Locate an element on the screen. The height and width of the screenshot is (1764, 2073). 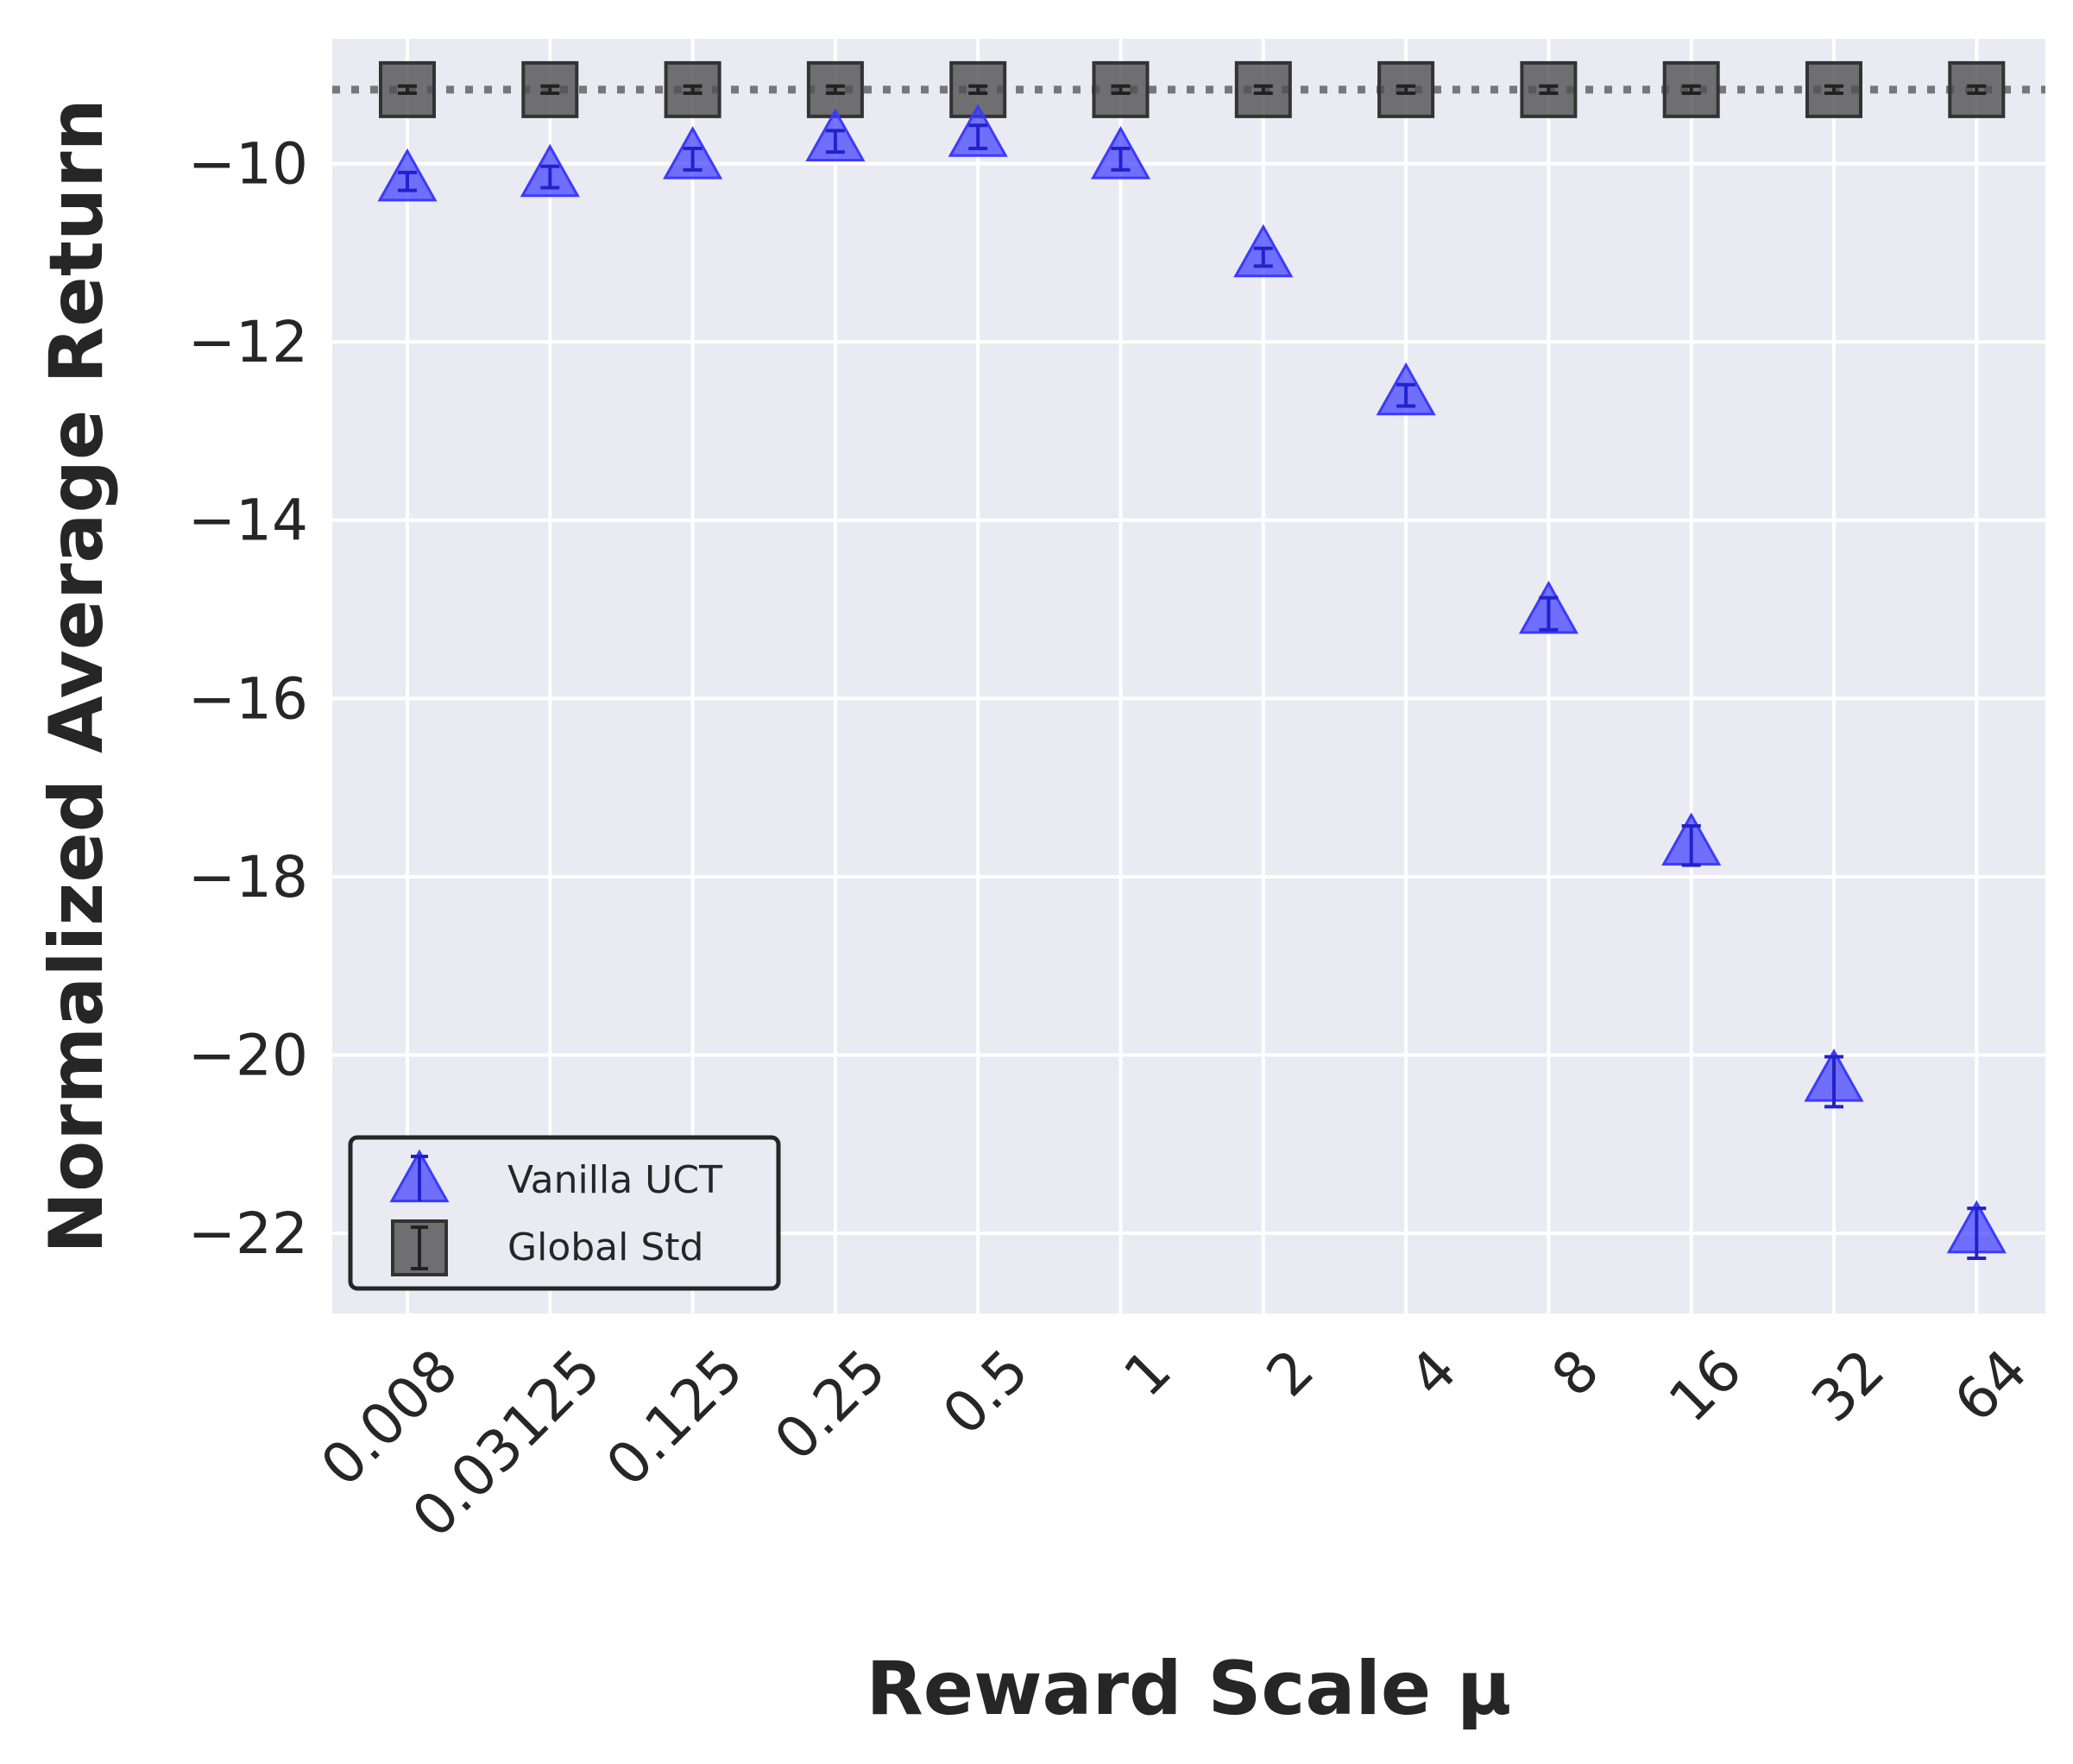
legend-entry-global-std: Global Std is located at coordinates (547, 1248).